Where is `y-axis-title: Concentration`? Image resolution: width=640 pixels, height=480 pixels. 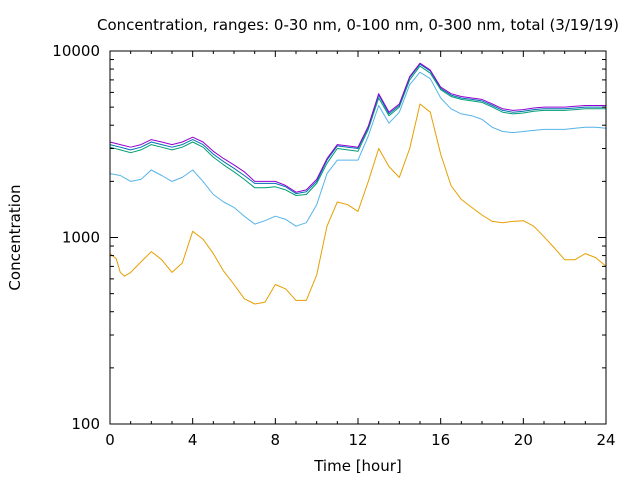 y-axis-title: Concentration is located at coordinates (15, 237).